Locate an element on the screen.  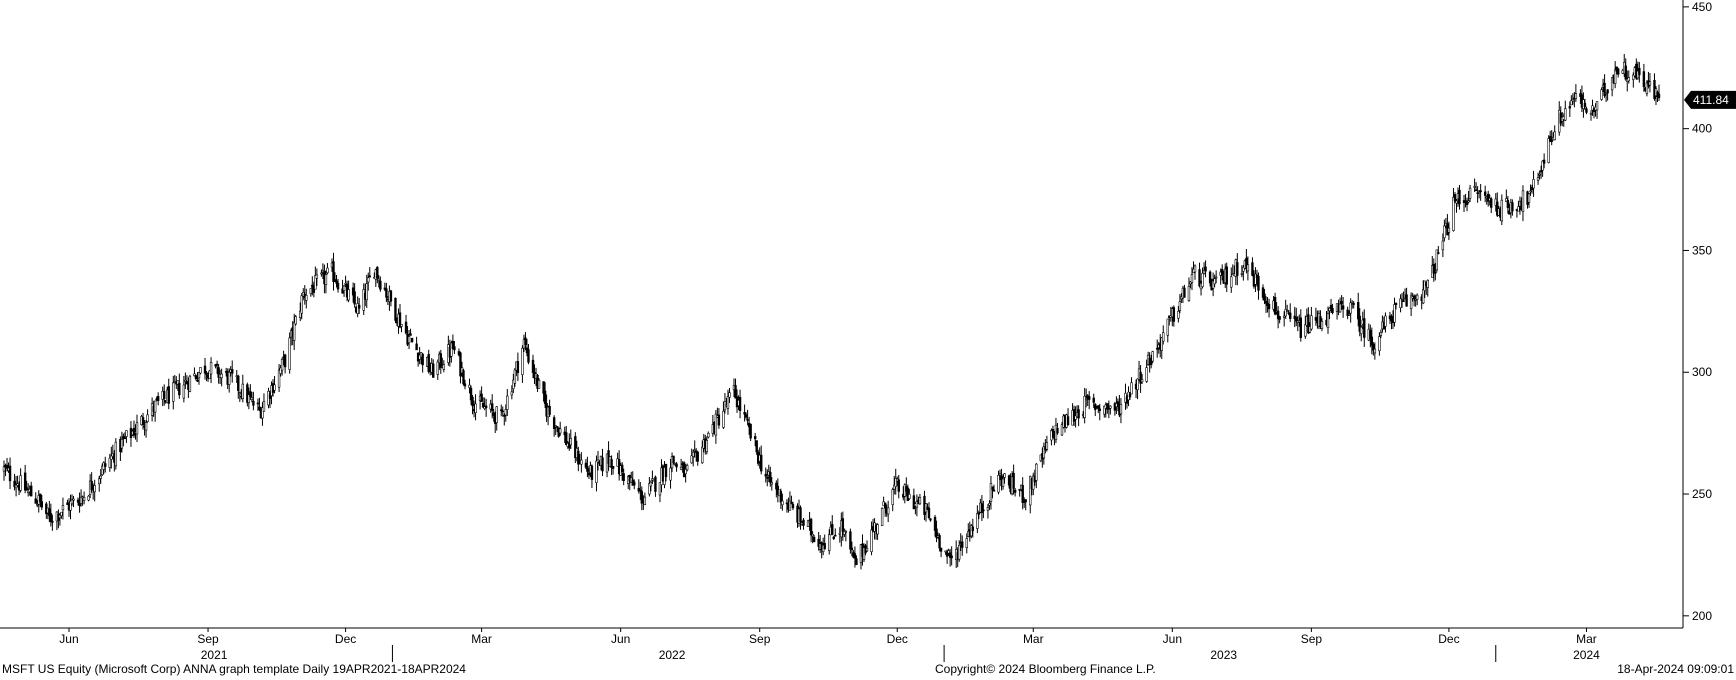
footer-timestamp: 18-Apr-2024 09:09:01 is located at coordinates (1675, 669).